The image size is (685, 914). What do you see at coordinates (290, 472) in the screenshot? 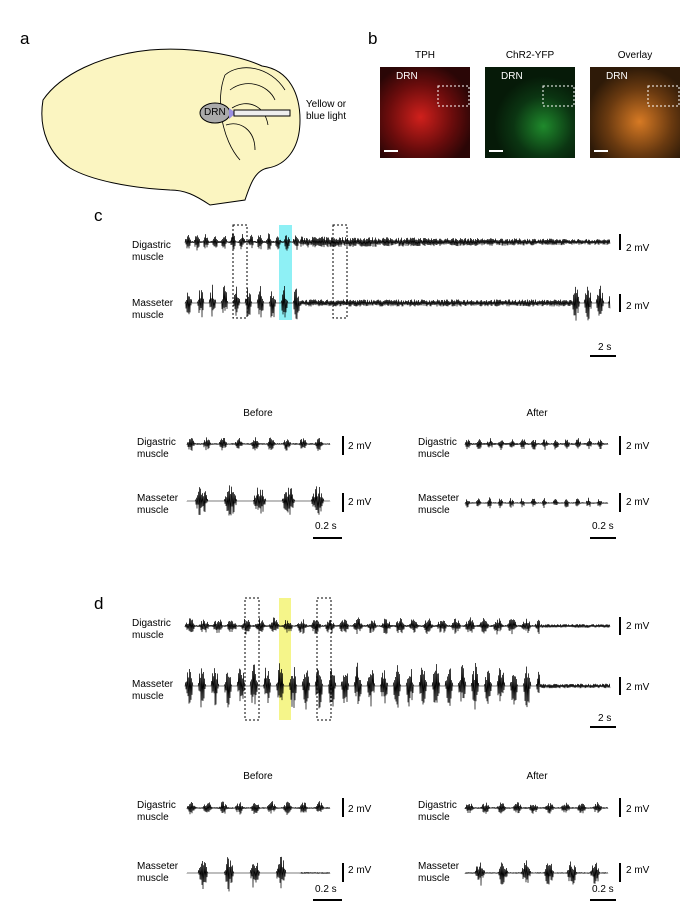
I see `analysis-windows` at bounding box center [290, 472].